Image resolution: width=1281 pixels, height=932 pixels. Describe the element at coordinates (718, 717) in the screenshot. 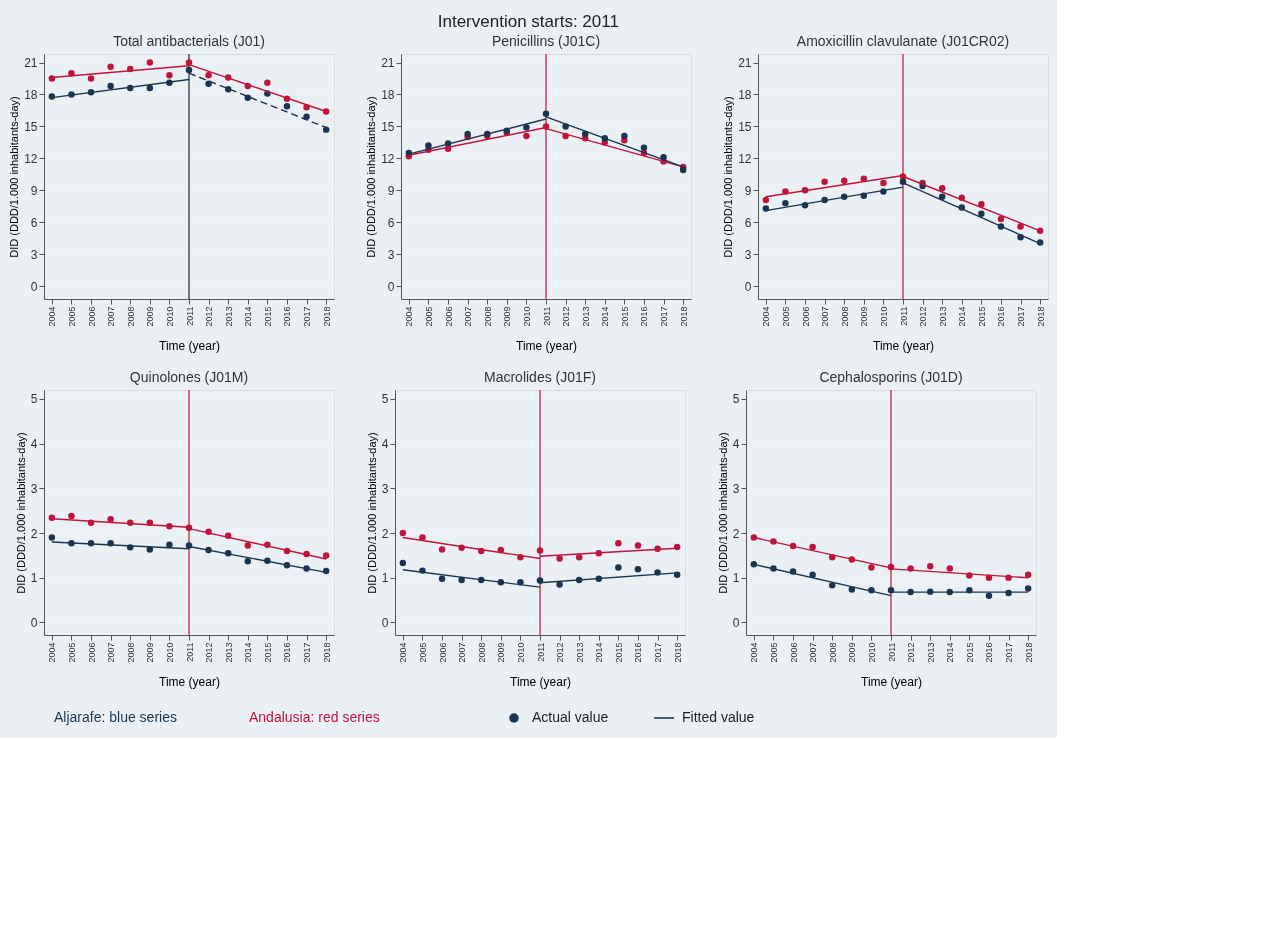

I see `legend-label: Fitted value` at that location.